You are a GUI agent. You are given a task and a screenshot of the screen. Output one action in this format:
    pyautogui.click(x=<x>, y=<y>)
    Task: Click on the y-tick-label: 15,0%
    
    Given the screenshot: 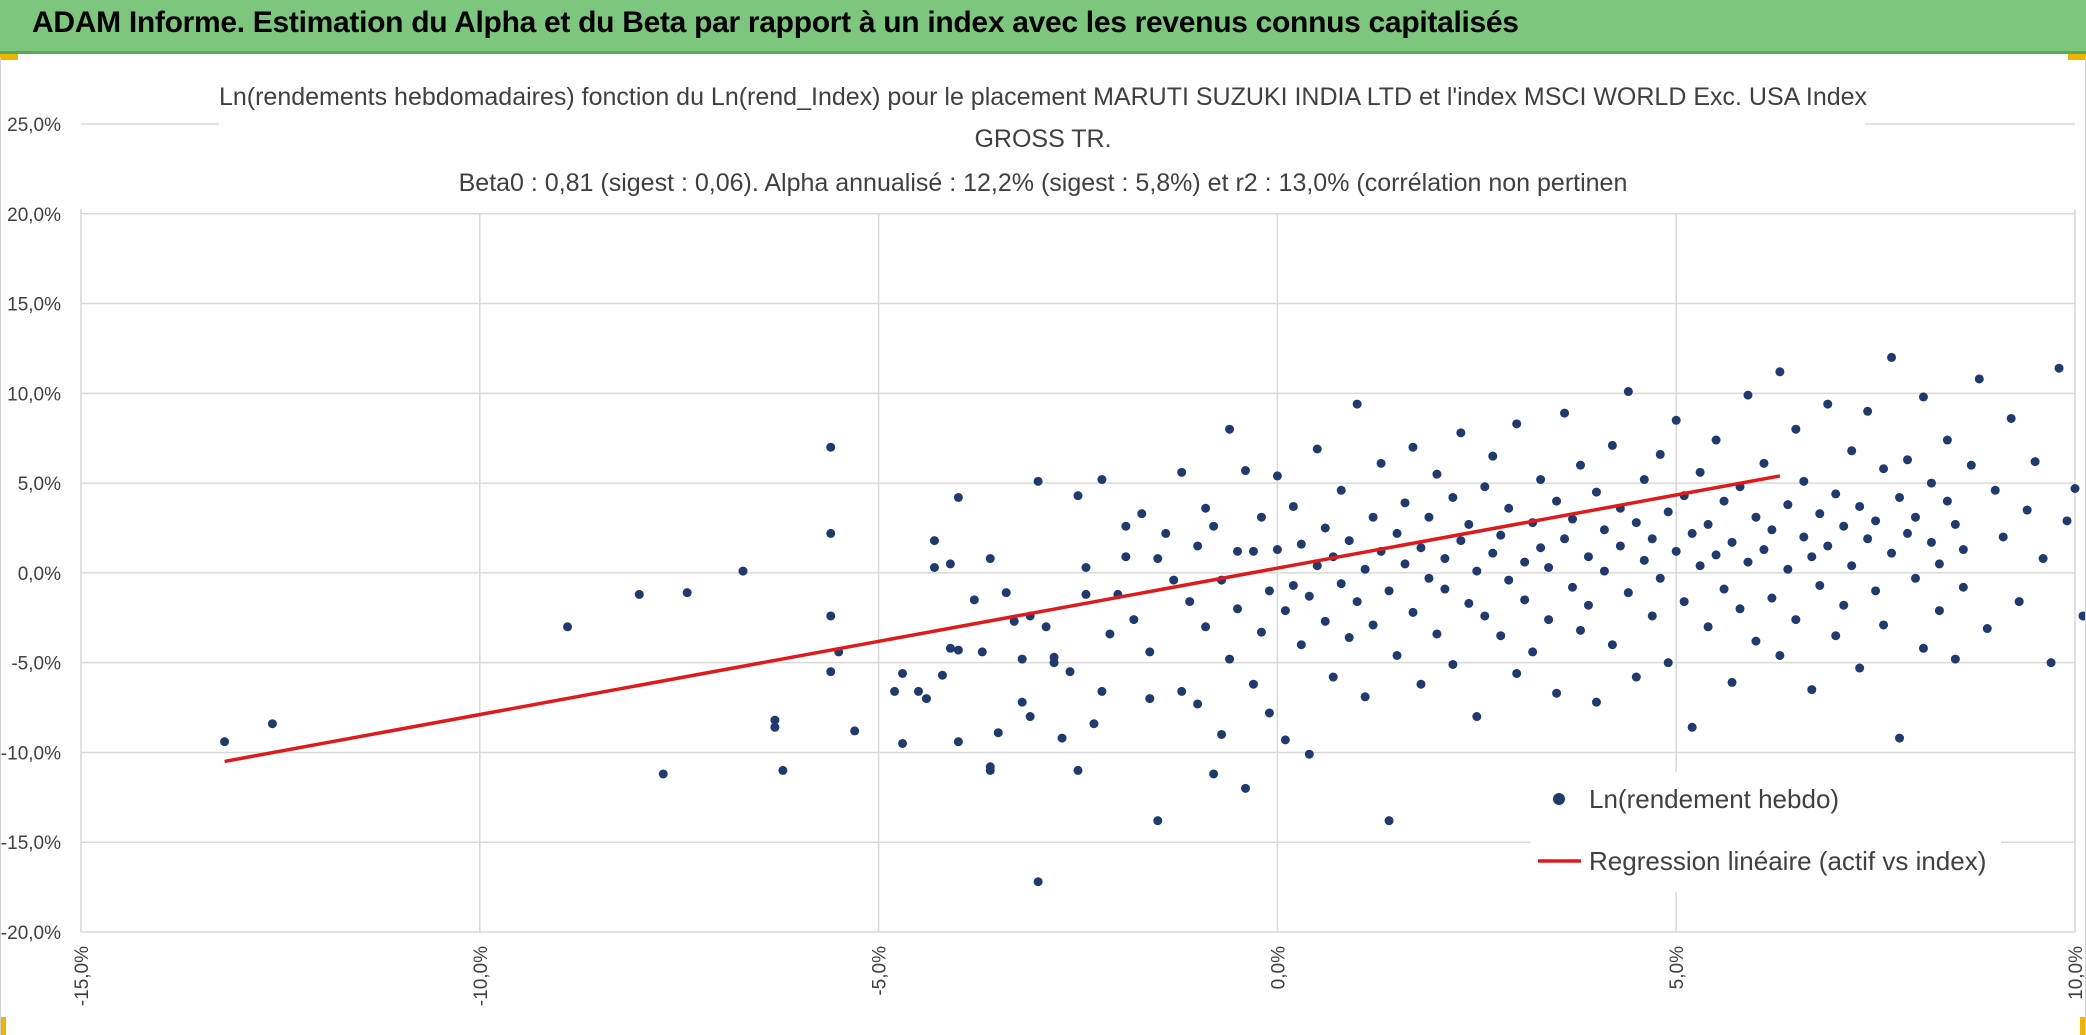 What is the action you would take?
    pyautogui.click(x=34, y=305)
    